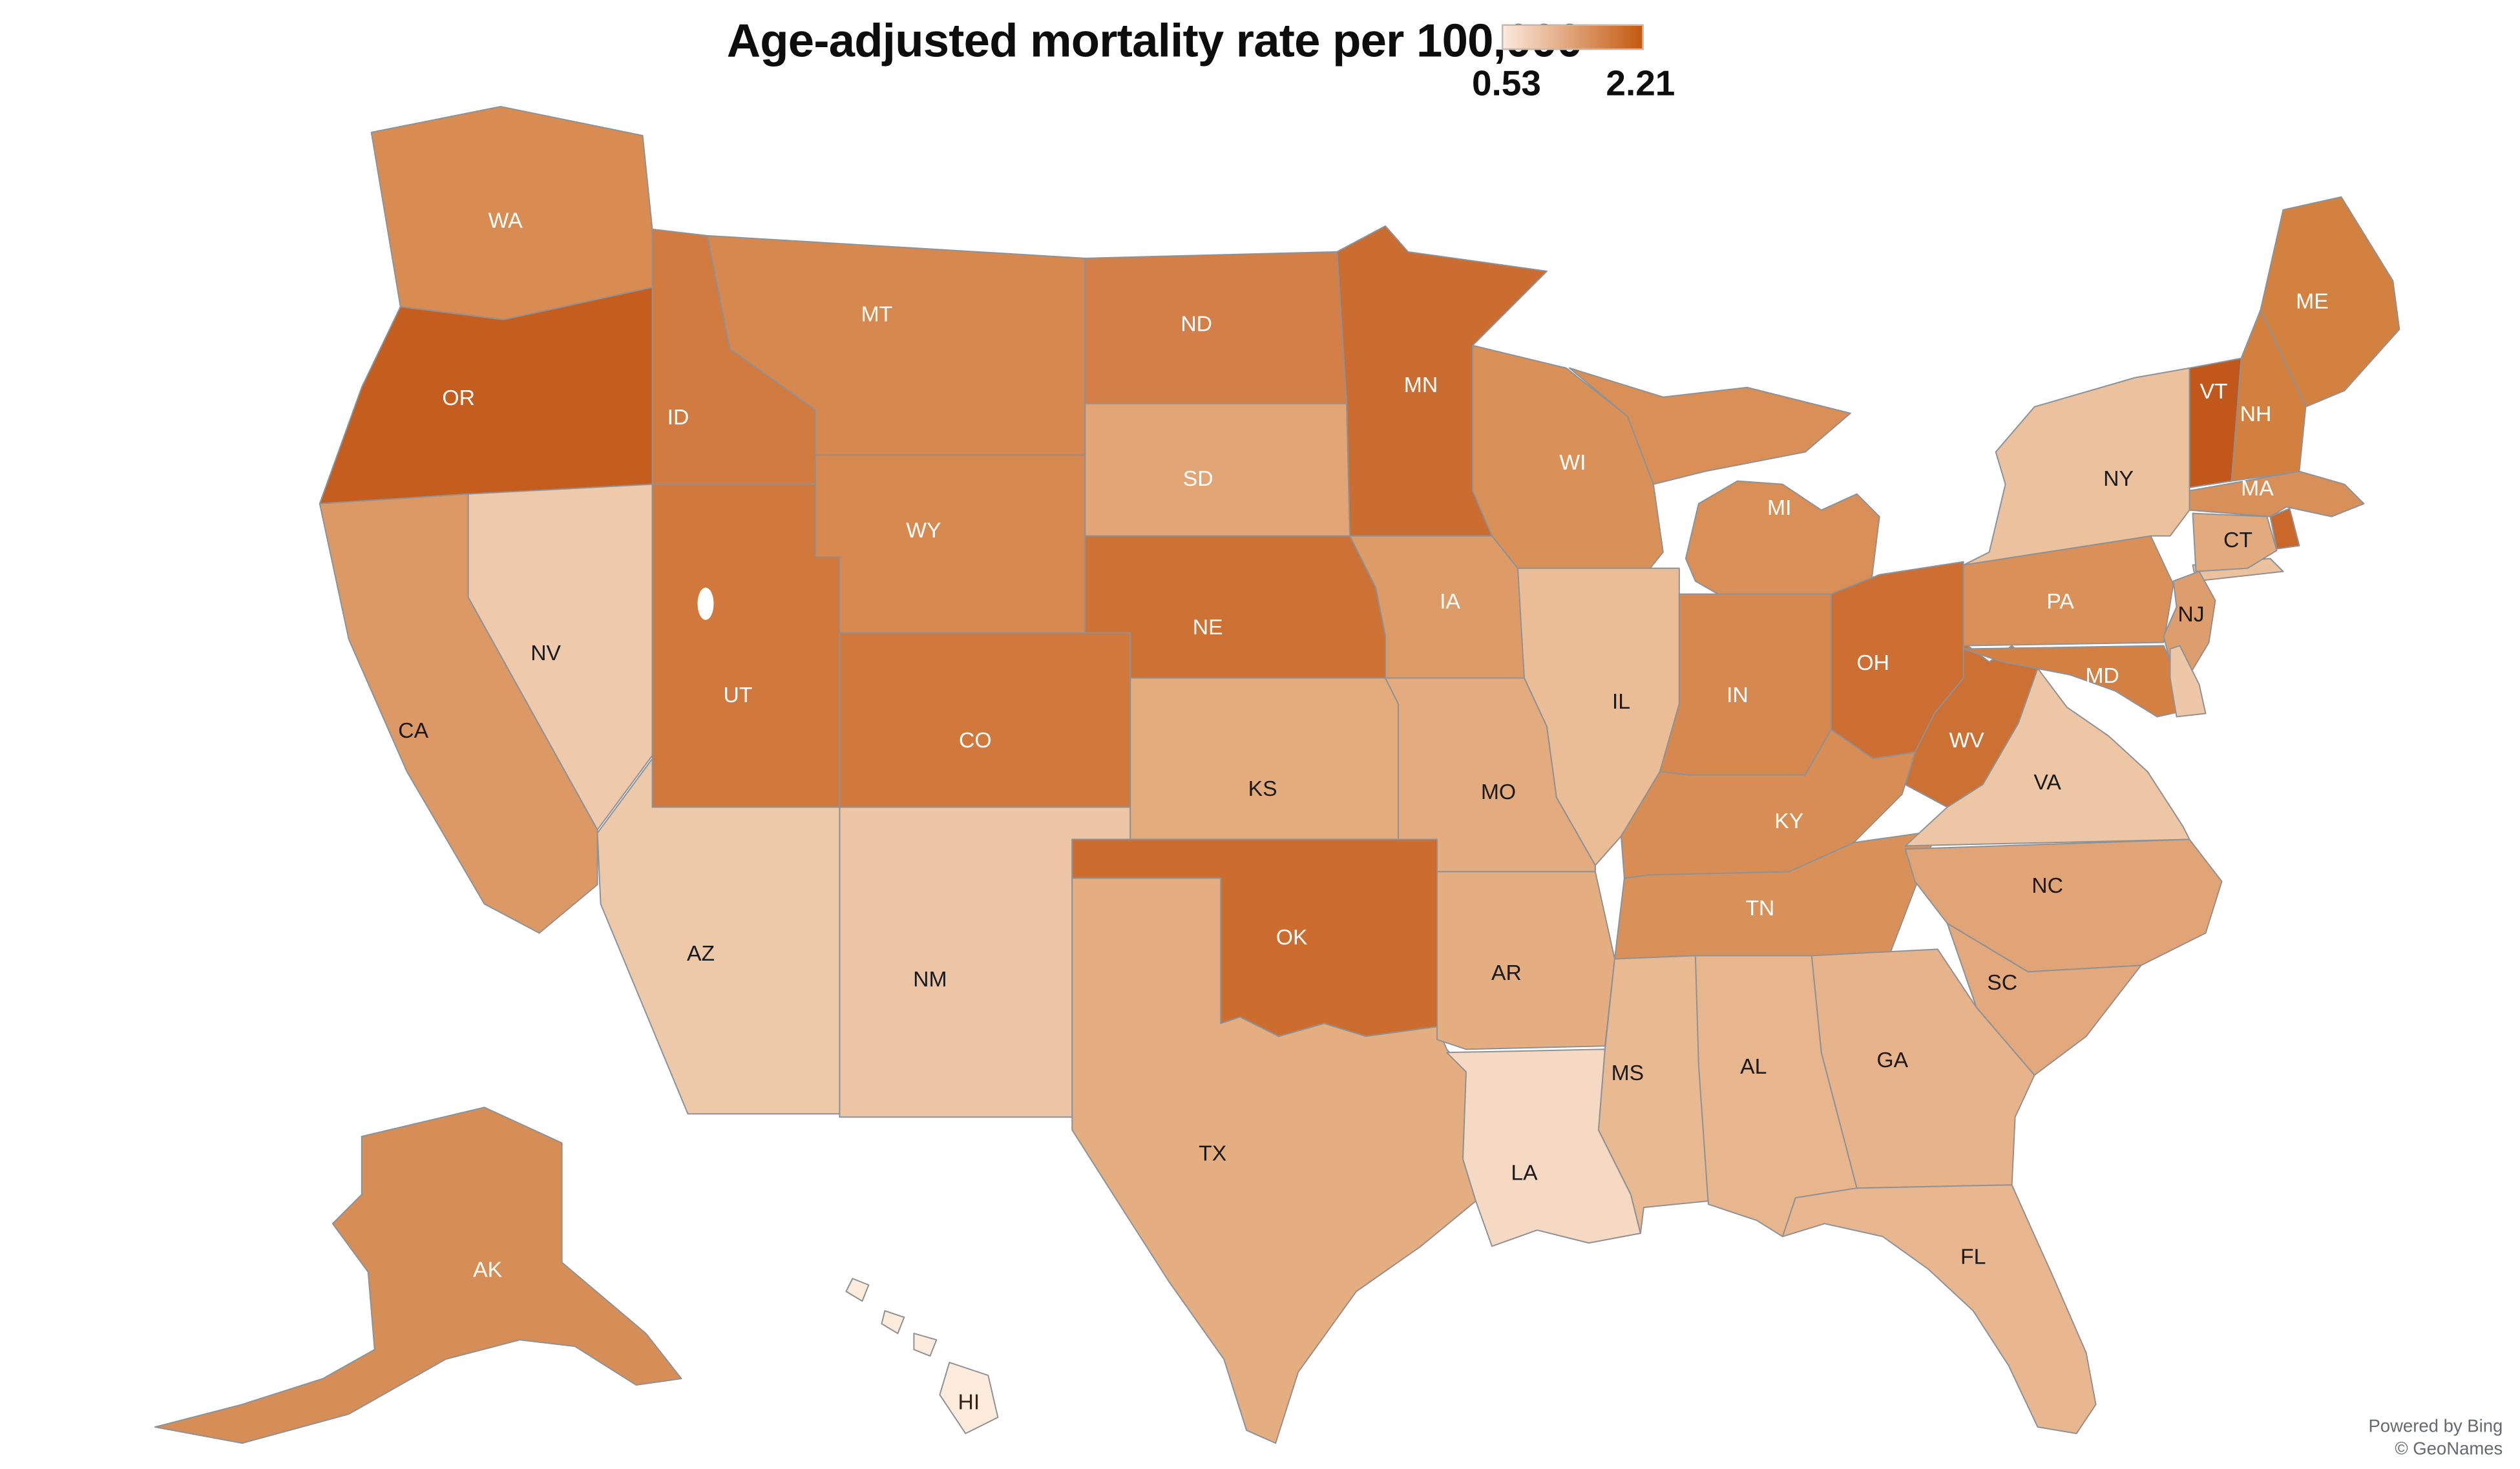 Image resolution: width=2520 pixels, height=1469 pixels. Describe the element at coordinates (418, 1275) in the screenshot. I see `state-AK` at that location.